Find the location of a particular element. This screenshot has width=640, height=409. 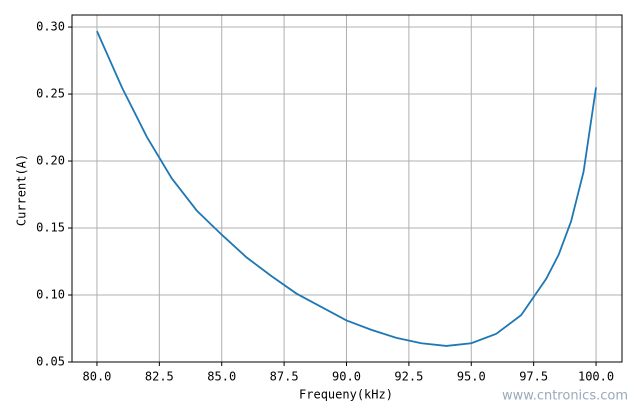

watermark: www.cntronics.com is located at coordinates (565, 396).